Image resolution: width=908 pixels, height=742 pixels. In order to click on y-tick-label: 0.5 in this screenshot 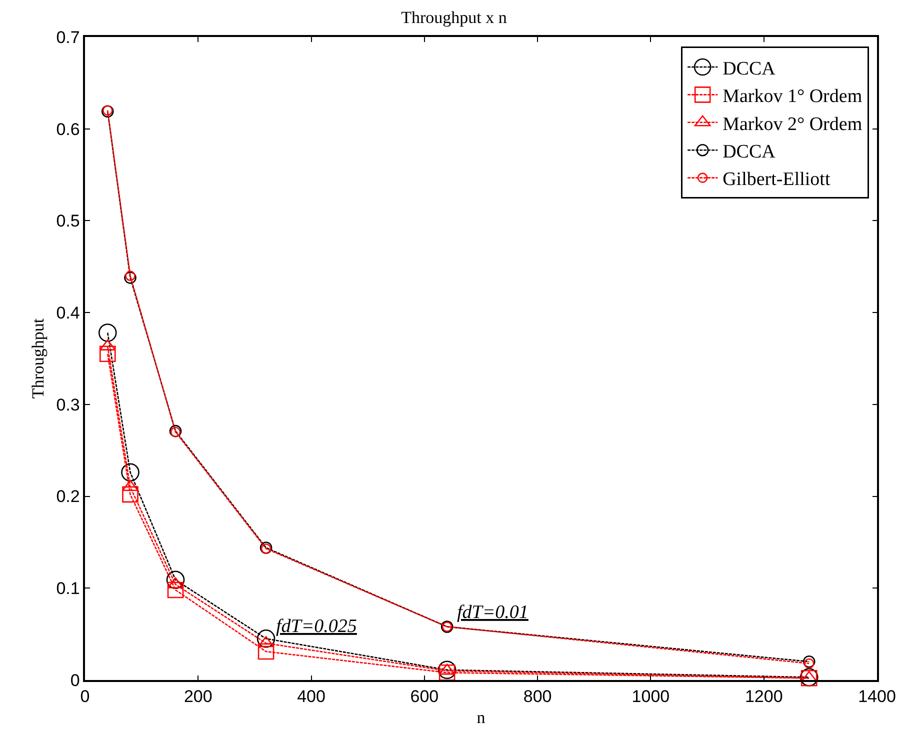, I will do `click(68, 221)`.